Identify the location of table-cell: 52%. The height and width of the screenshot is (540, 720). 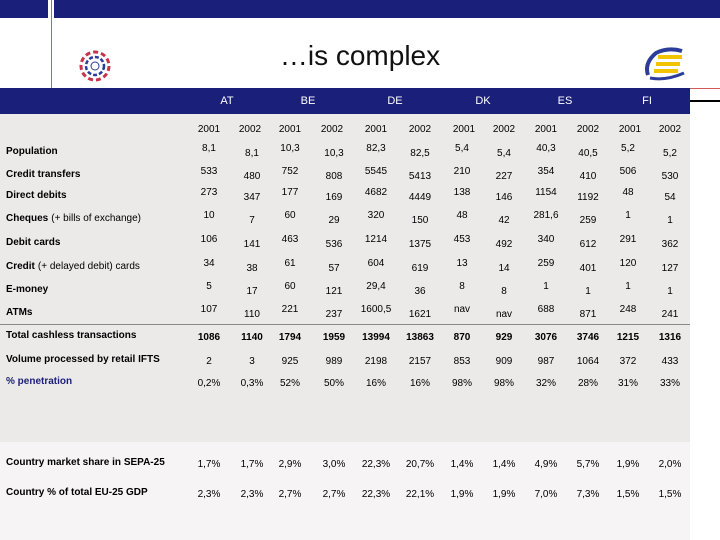
(289, 383).